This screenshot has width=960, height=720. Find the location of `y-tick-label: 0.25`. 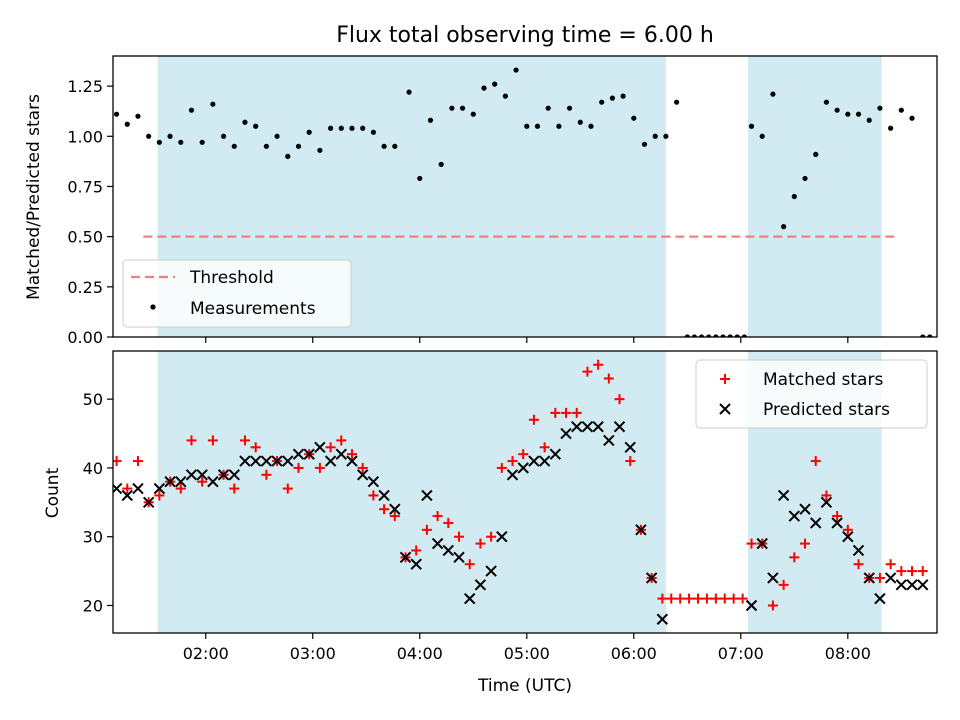

y-tick-label: 0.25 is located at coordinates (85, 287).